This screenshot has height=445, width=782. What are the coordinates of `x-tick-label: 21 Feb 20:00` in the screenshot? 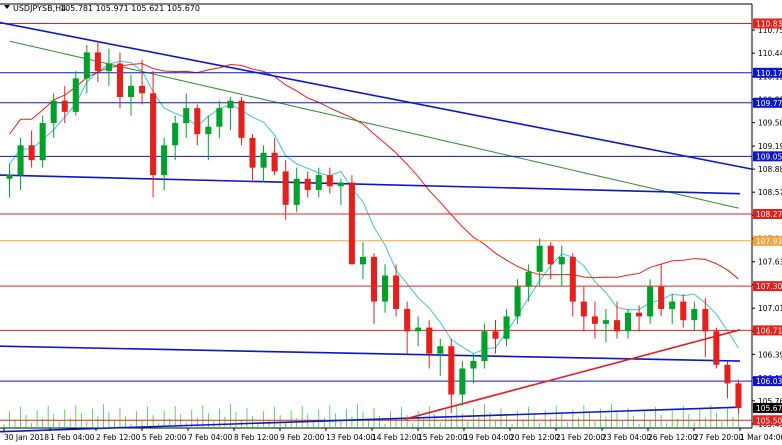 It's located at (580, 437).